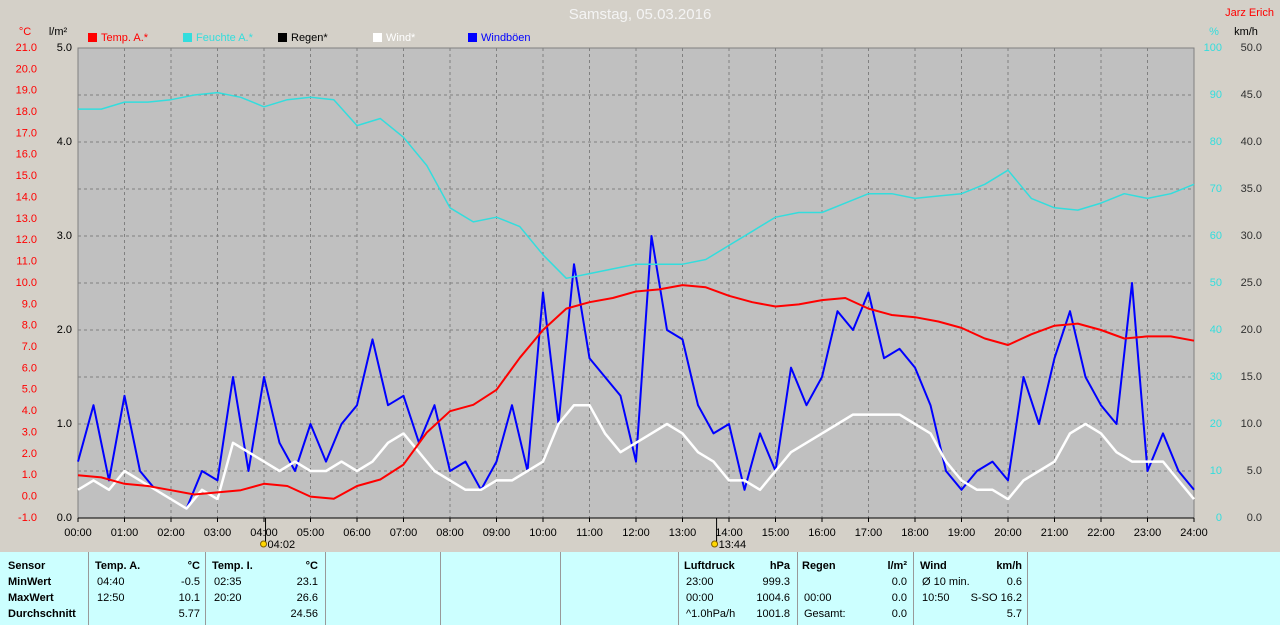 This screenshot has width=1280, height=625. I want to click on y-tick-label: 5.0, so click(29, 390).